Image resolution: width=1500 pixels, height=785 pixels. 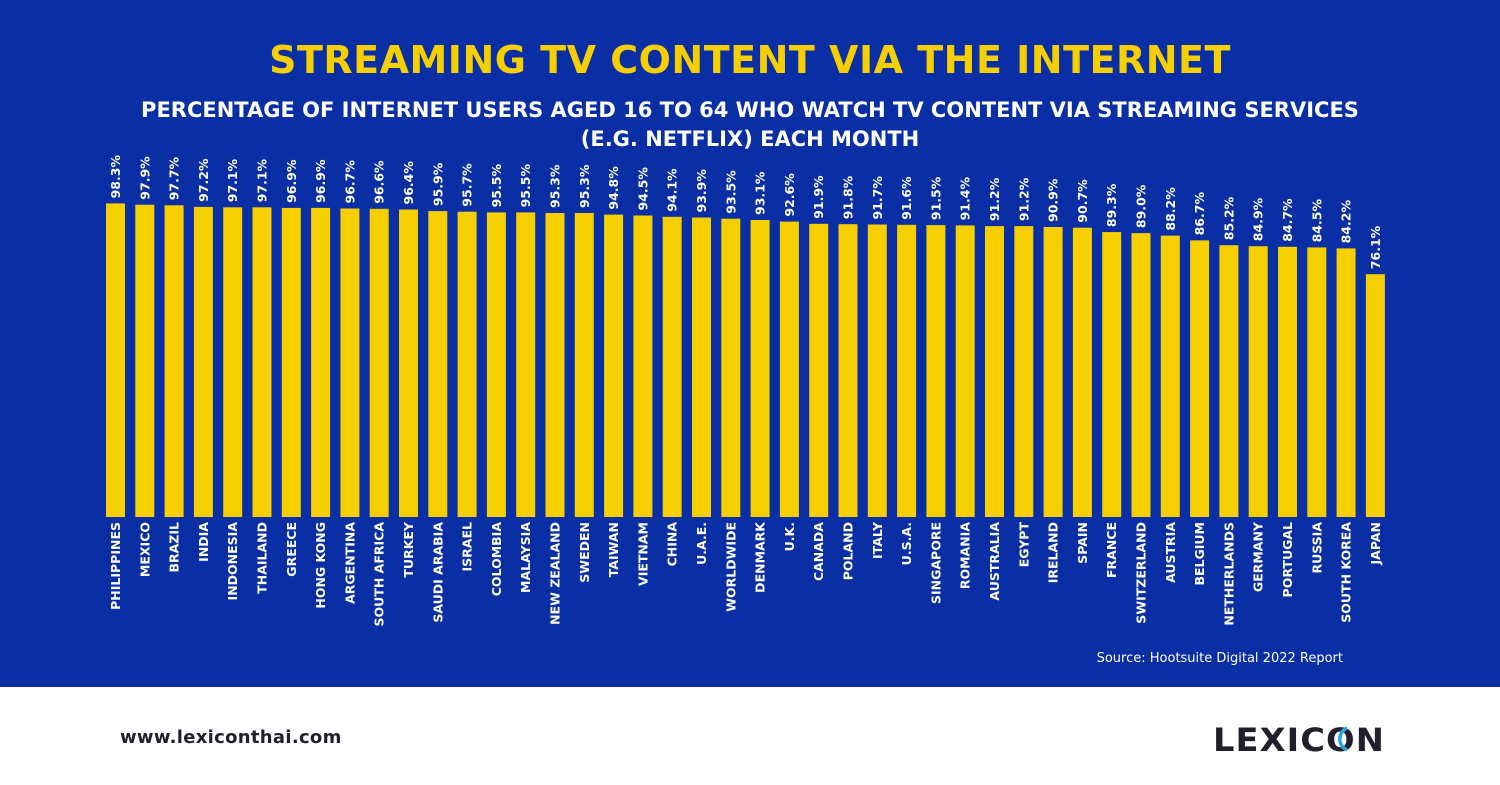 I want to click on category-label: INDONESIA, so click(x=232, y=561).